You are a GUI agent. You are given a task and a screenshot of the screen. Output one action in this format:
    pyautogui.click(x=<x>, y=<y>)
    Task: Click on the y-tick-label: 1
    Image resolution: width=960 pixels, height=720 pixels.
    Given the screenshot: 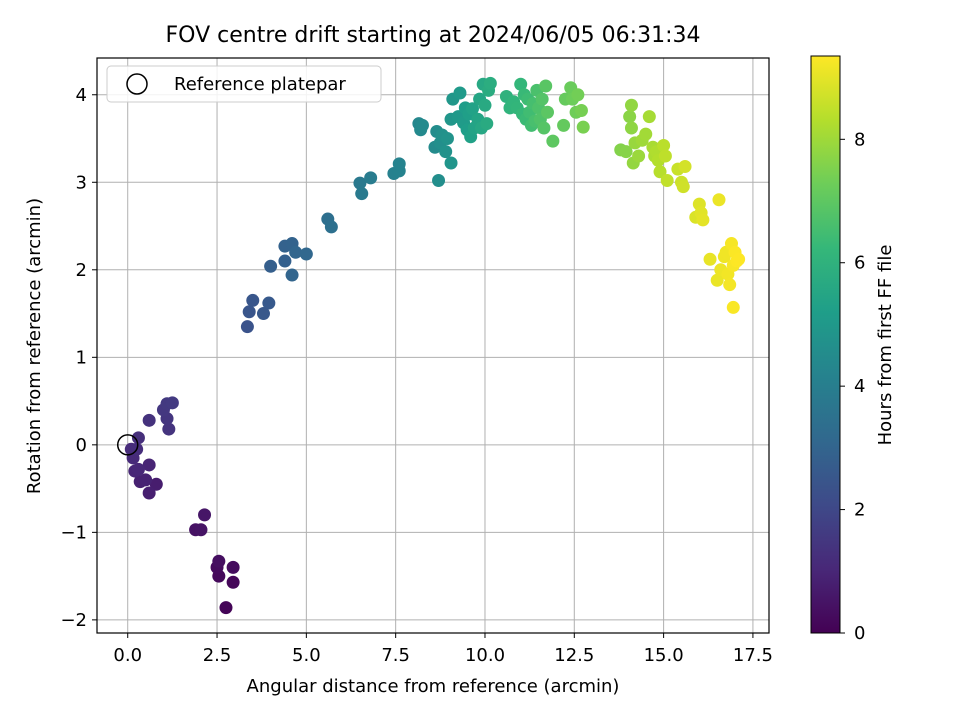 What is the action you would take?
    pyautogui.click(x=81, y=357)
    